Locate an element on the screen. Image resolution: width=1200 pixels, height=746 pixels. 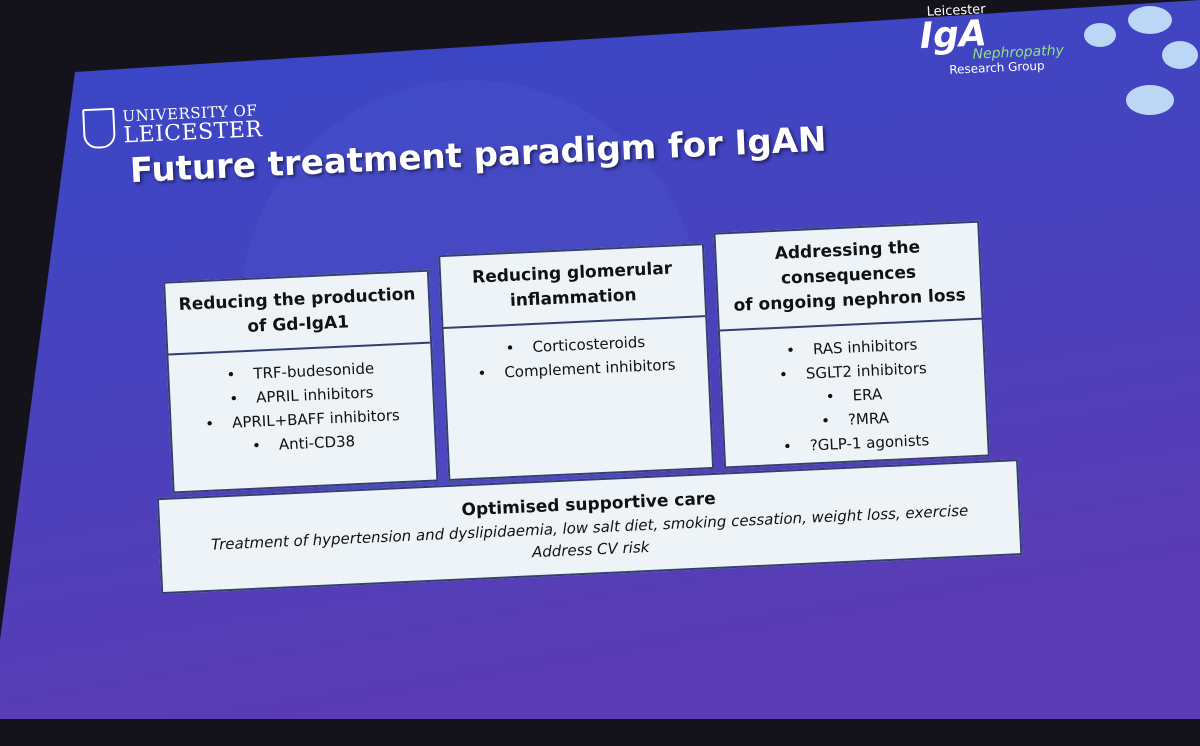
column-heading: Reducing glomerular inflammation is located at coordinates (573, 287).